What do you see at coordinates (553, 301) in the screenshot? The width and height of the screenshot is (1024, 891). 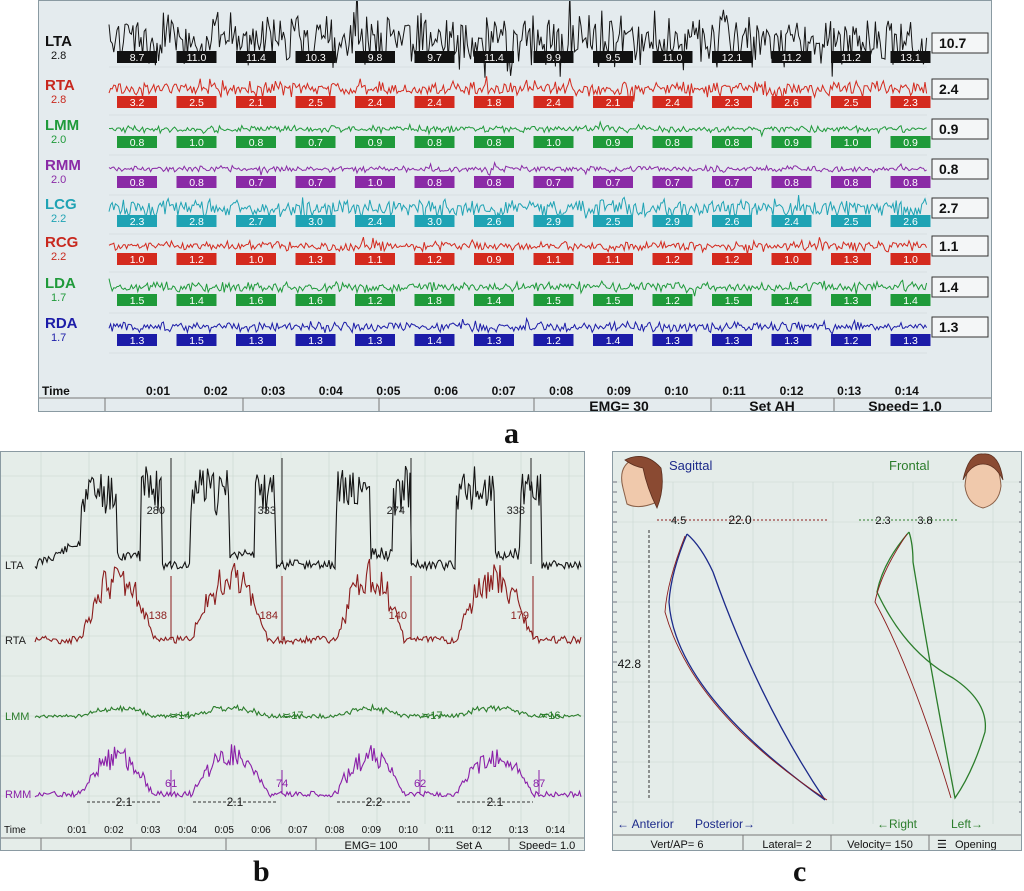 I see `value-label: 1.5` at bounding box center [553, 301].